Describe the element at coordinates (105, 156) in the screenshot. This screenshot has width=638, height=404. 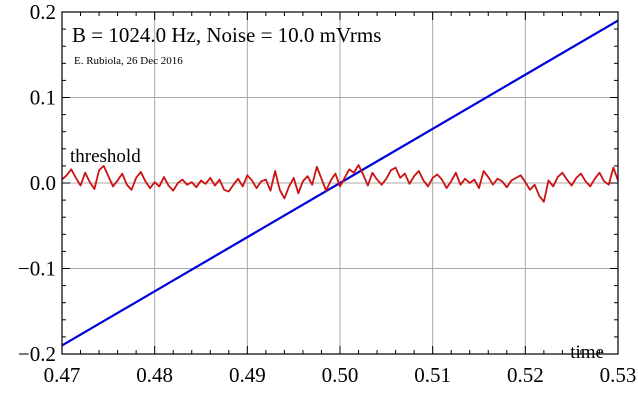
I see `threshold-annotation: threshold` at that location.